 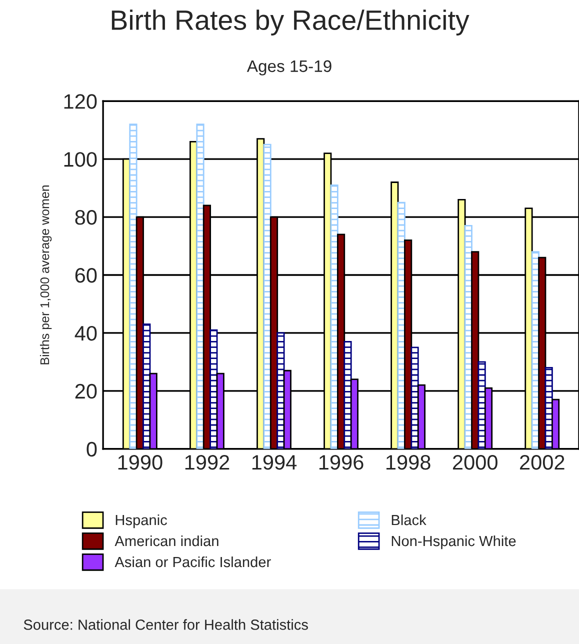 I want to click on x-tick-label: 1996, so click(x=341, y=462).